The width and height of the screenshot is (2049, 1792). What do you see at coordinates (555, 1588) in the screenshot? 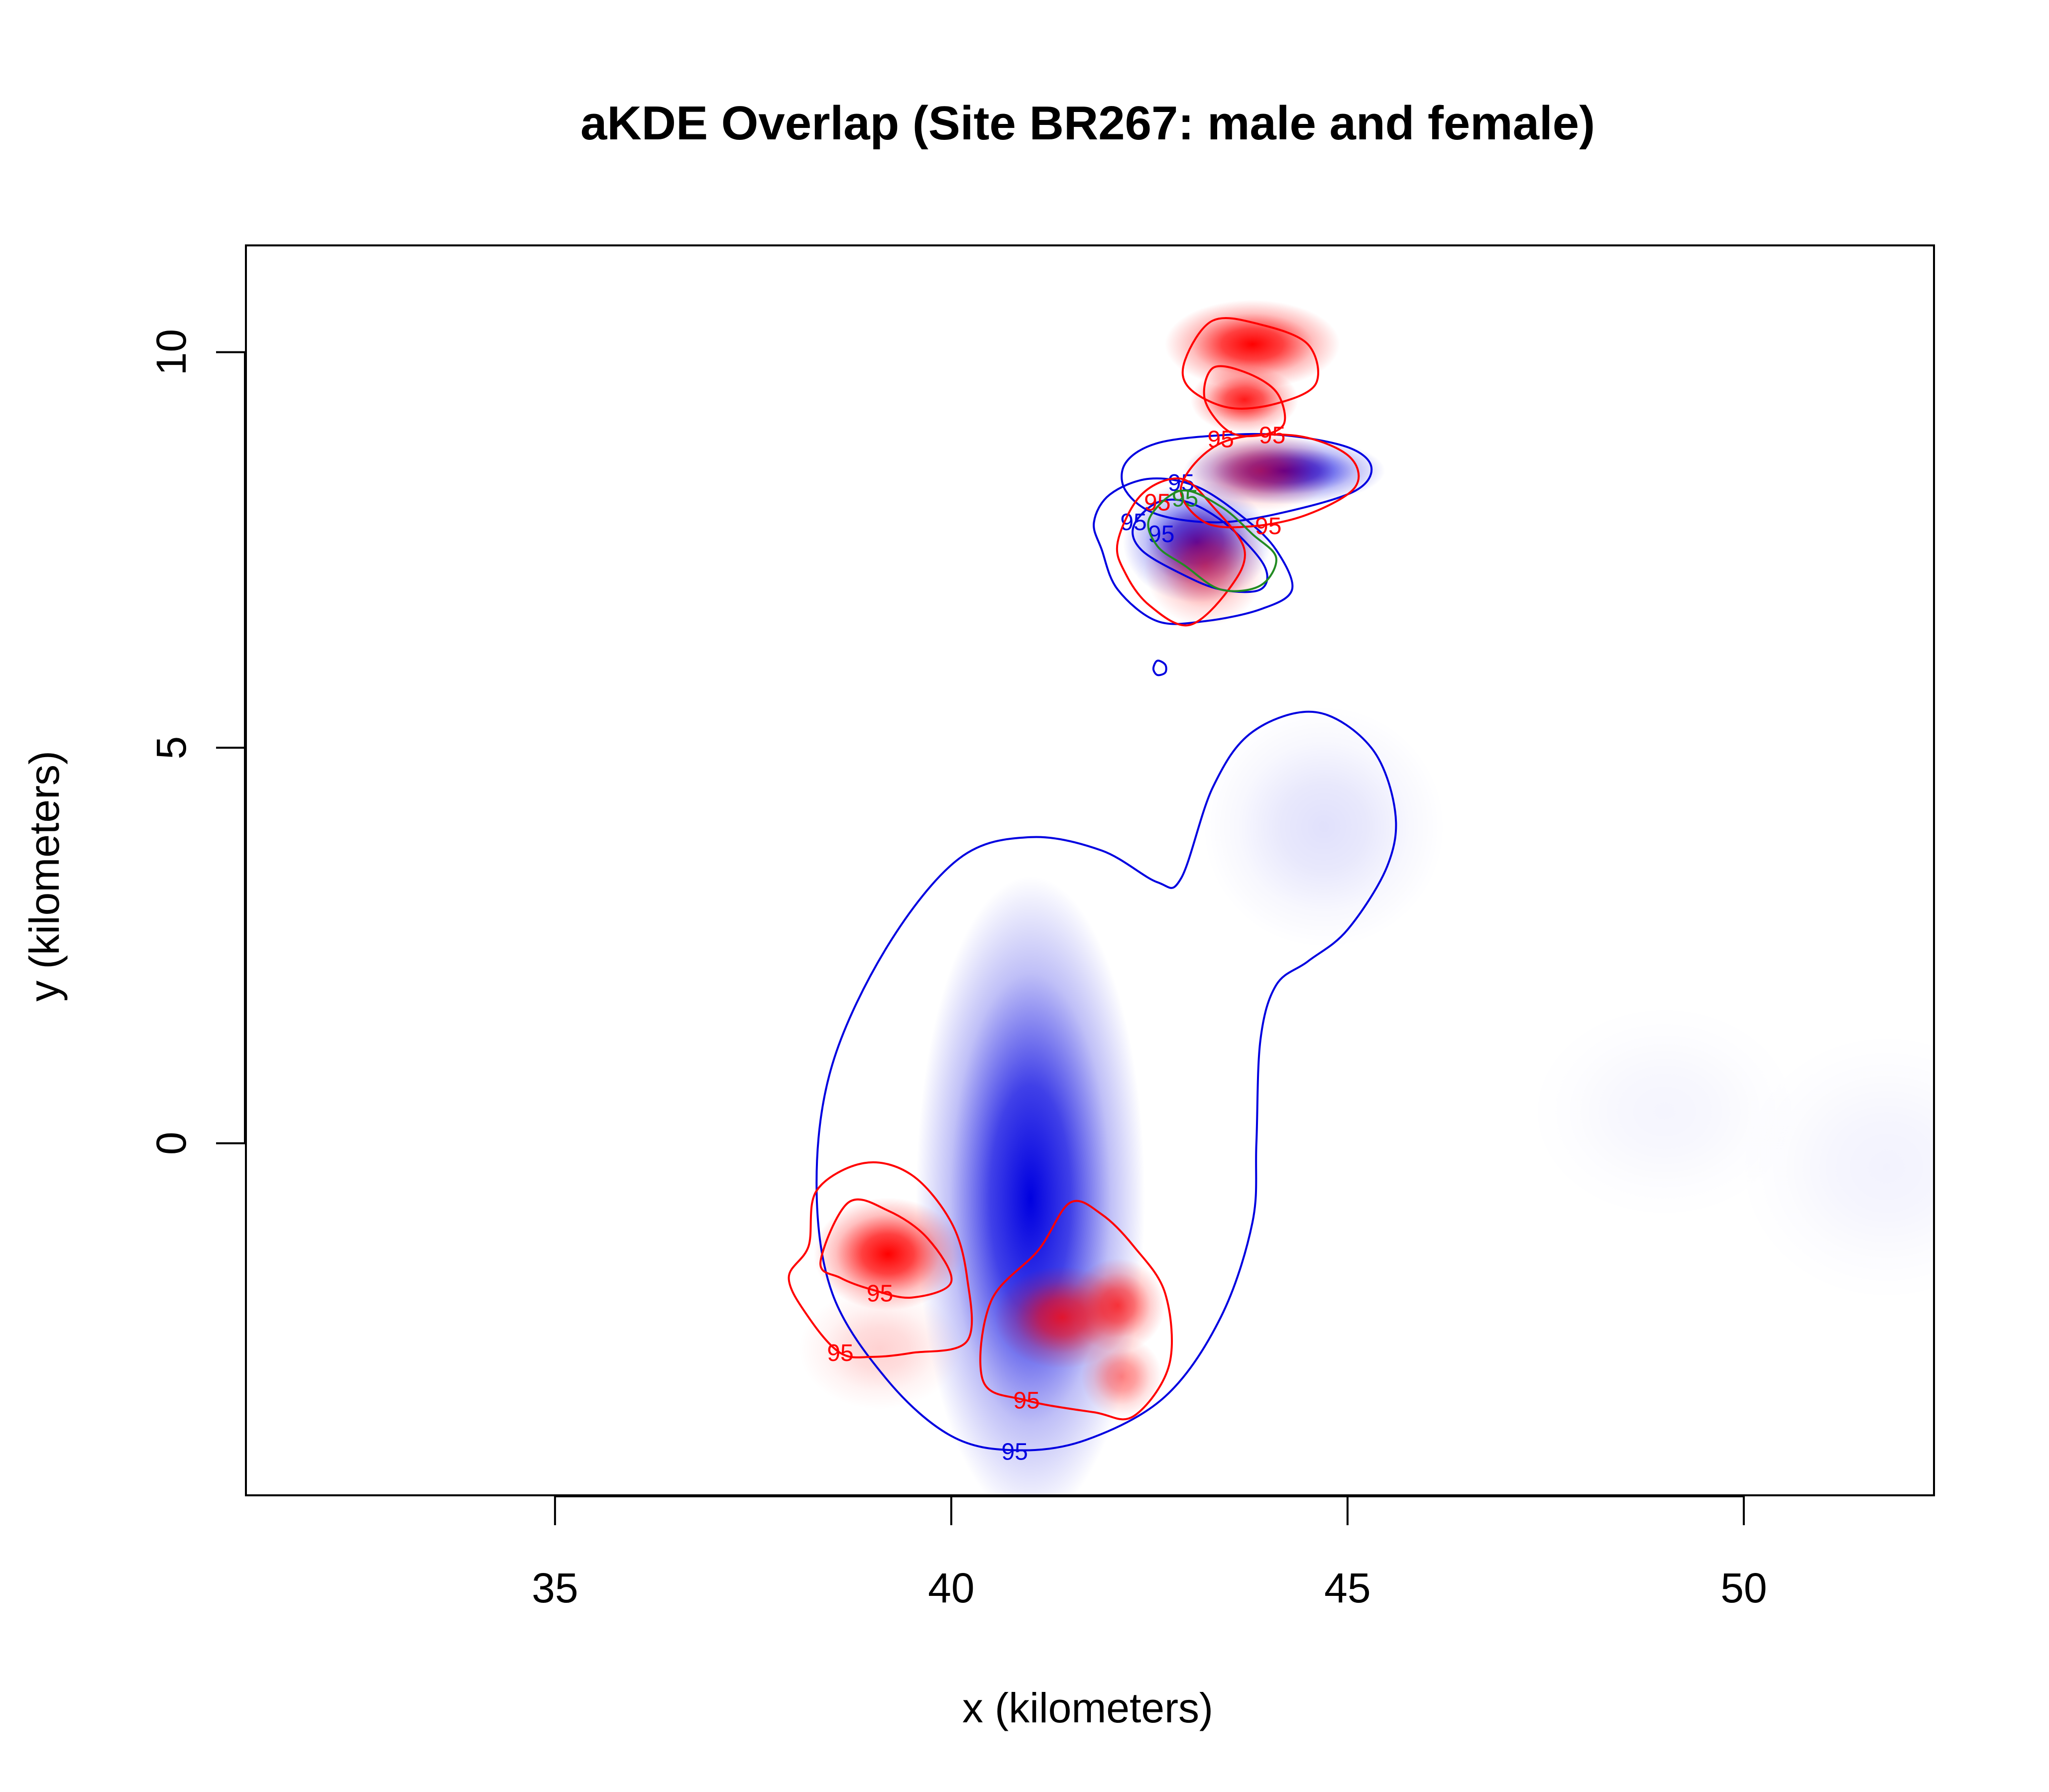
I see `x-tick-label: 35` at bounding box center [555, 1588].